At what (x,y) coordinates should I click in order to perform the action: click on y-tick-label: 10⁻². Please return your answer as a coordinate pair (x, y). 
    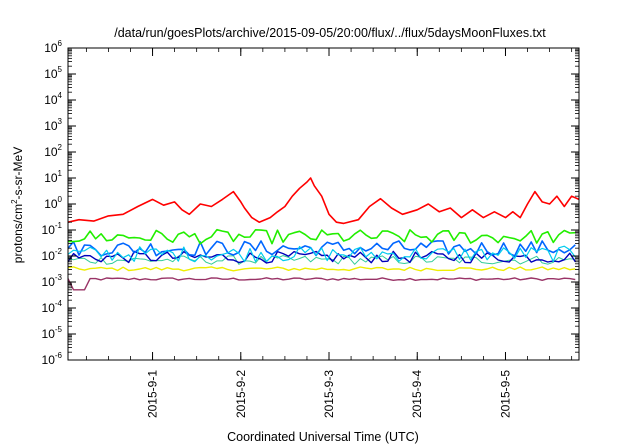
    Looking at the image, I should click on (52, 255).